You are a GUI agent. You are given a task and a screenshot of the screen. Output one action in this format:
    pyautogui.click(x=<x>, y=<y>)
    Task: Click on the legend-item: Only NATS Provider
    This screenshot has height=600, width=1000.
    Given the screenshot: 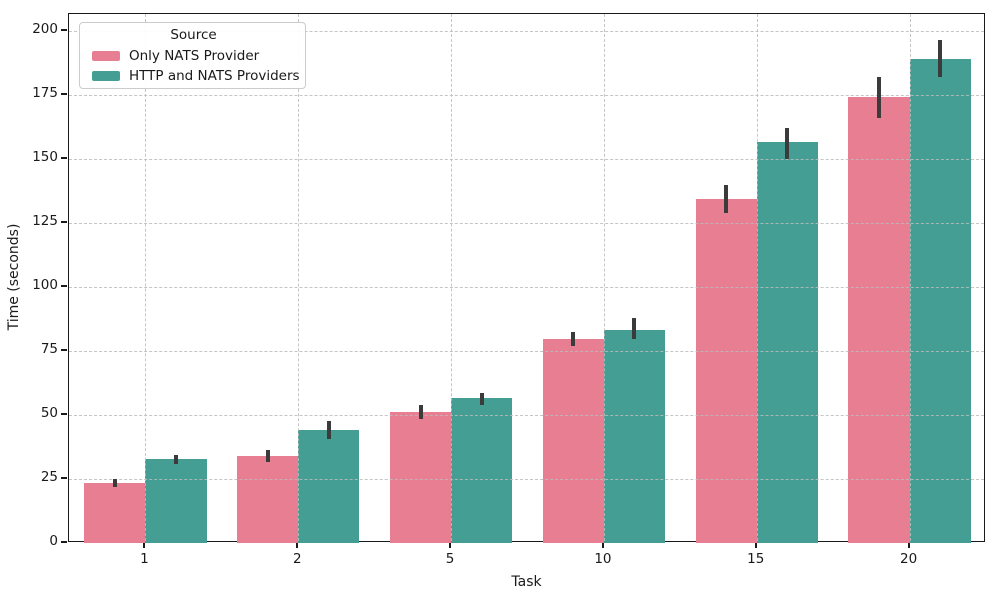 What is the action you would take?
    pyautogui.click(x=193, y=56)
    